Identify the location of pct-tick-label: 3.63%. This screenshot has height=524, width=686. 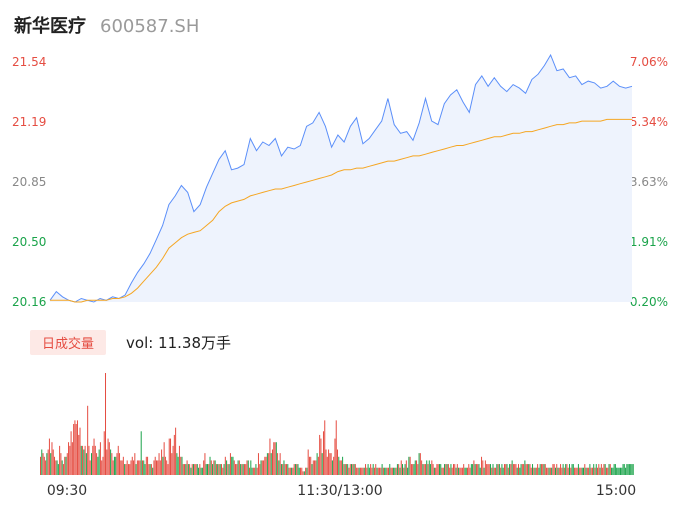
(649, 182).